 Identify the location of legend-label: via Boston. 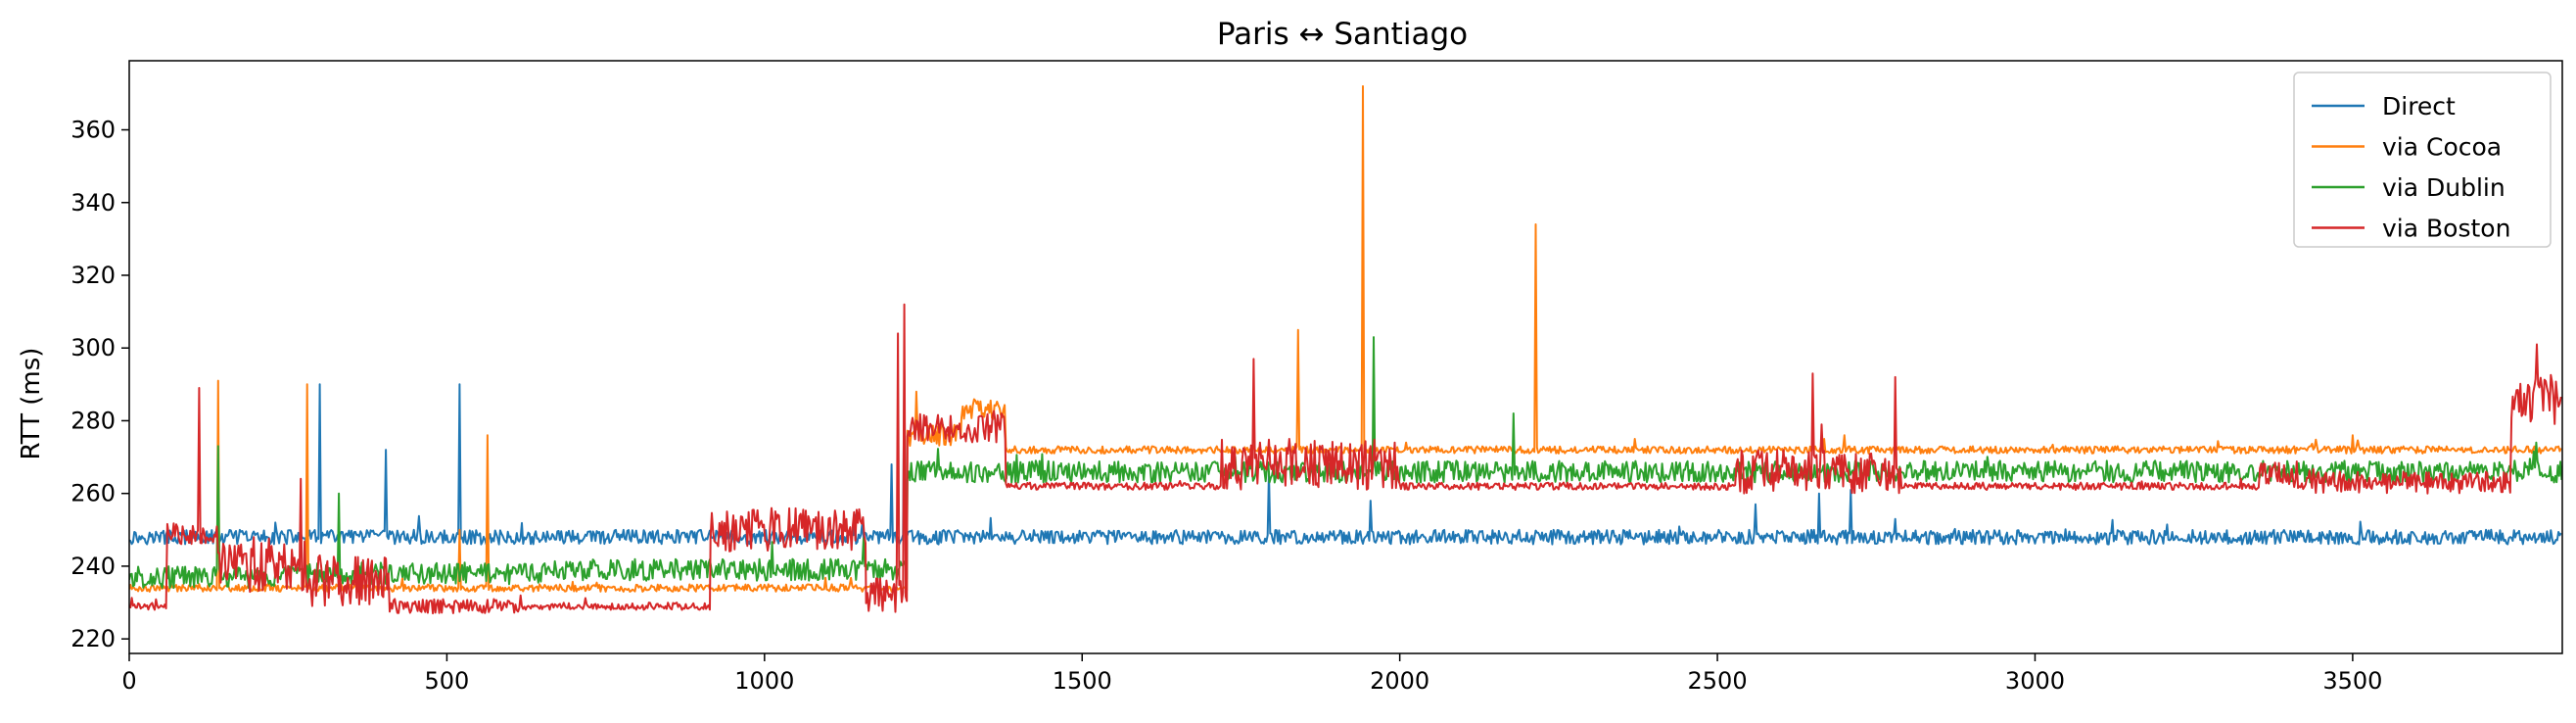
(2446, 229).